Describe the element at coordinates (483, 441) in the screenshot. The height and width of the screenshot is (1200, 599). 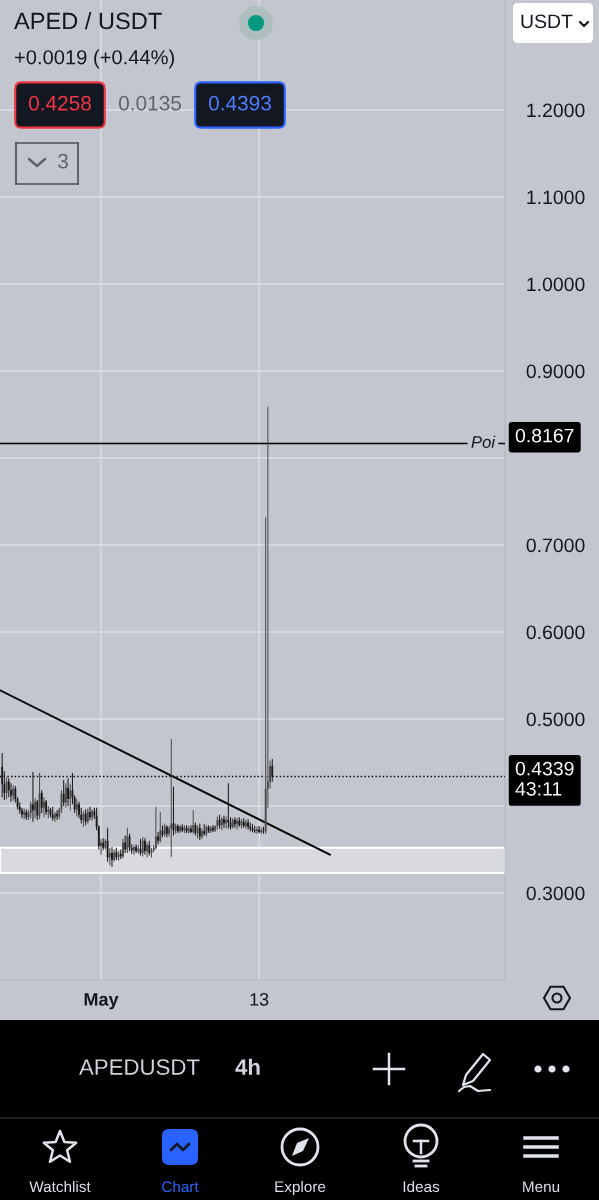
I see `ref-line-label: Poi` at that location.